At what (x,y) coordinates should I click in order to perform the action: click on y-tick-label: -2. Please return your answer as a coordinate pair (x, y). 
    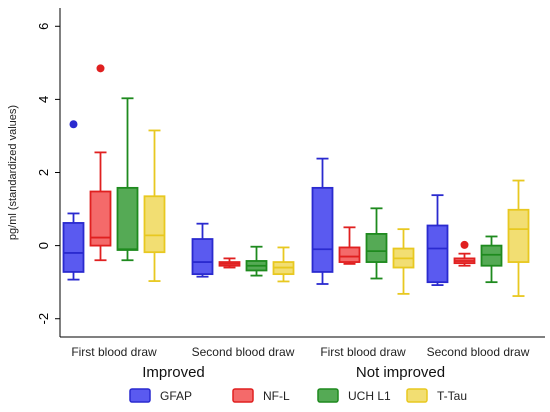
    Looking at the image, I should click on (43, 319).